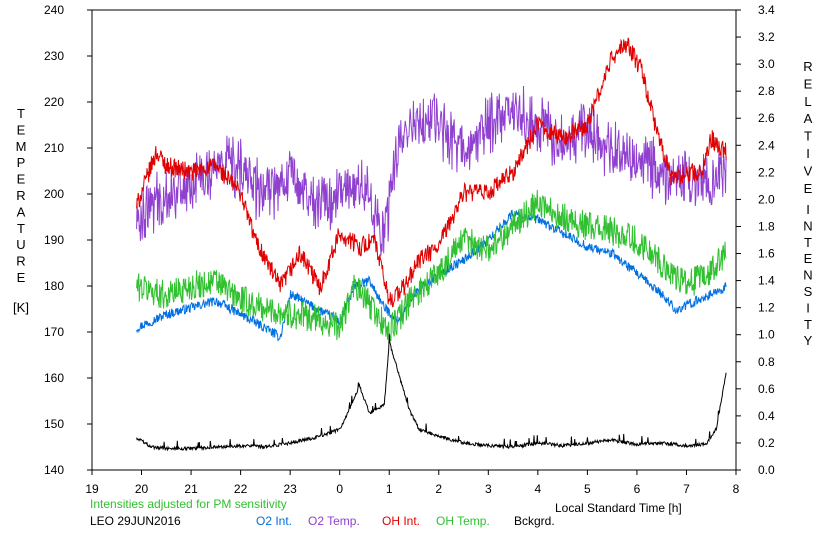 The width and height of the screenshot is (828, 535). Describe the element at coordinates (766, 281) in the screenshot. I see `right-tick-label: 1.4` at that location.